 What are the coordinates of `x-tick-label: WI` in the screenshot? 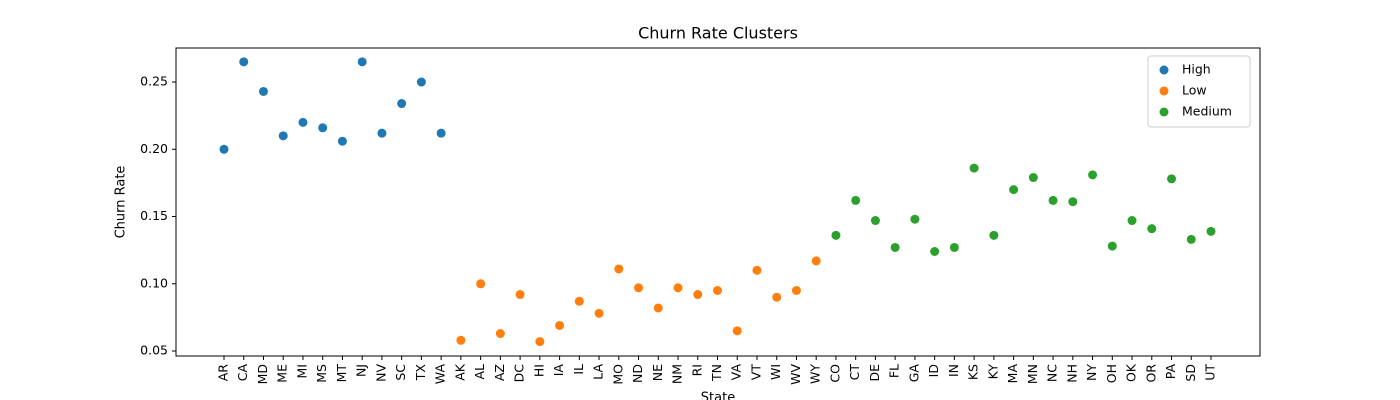 It's located at (775, 372).